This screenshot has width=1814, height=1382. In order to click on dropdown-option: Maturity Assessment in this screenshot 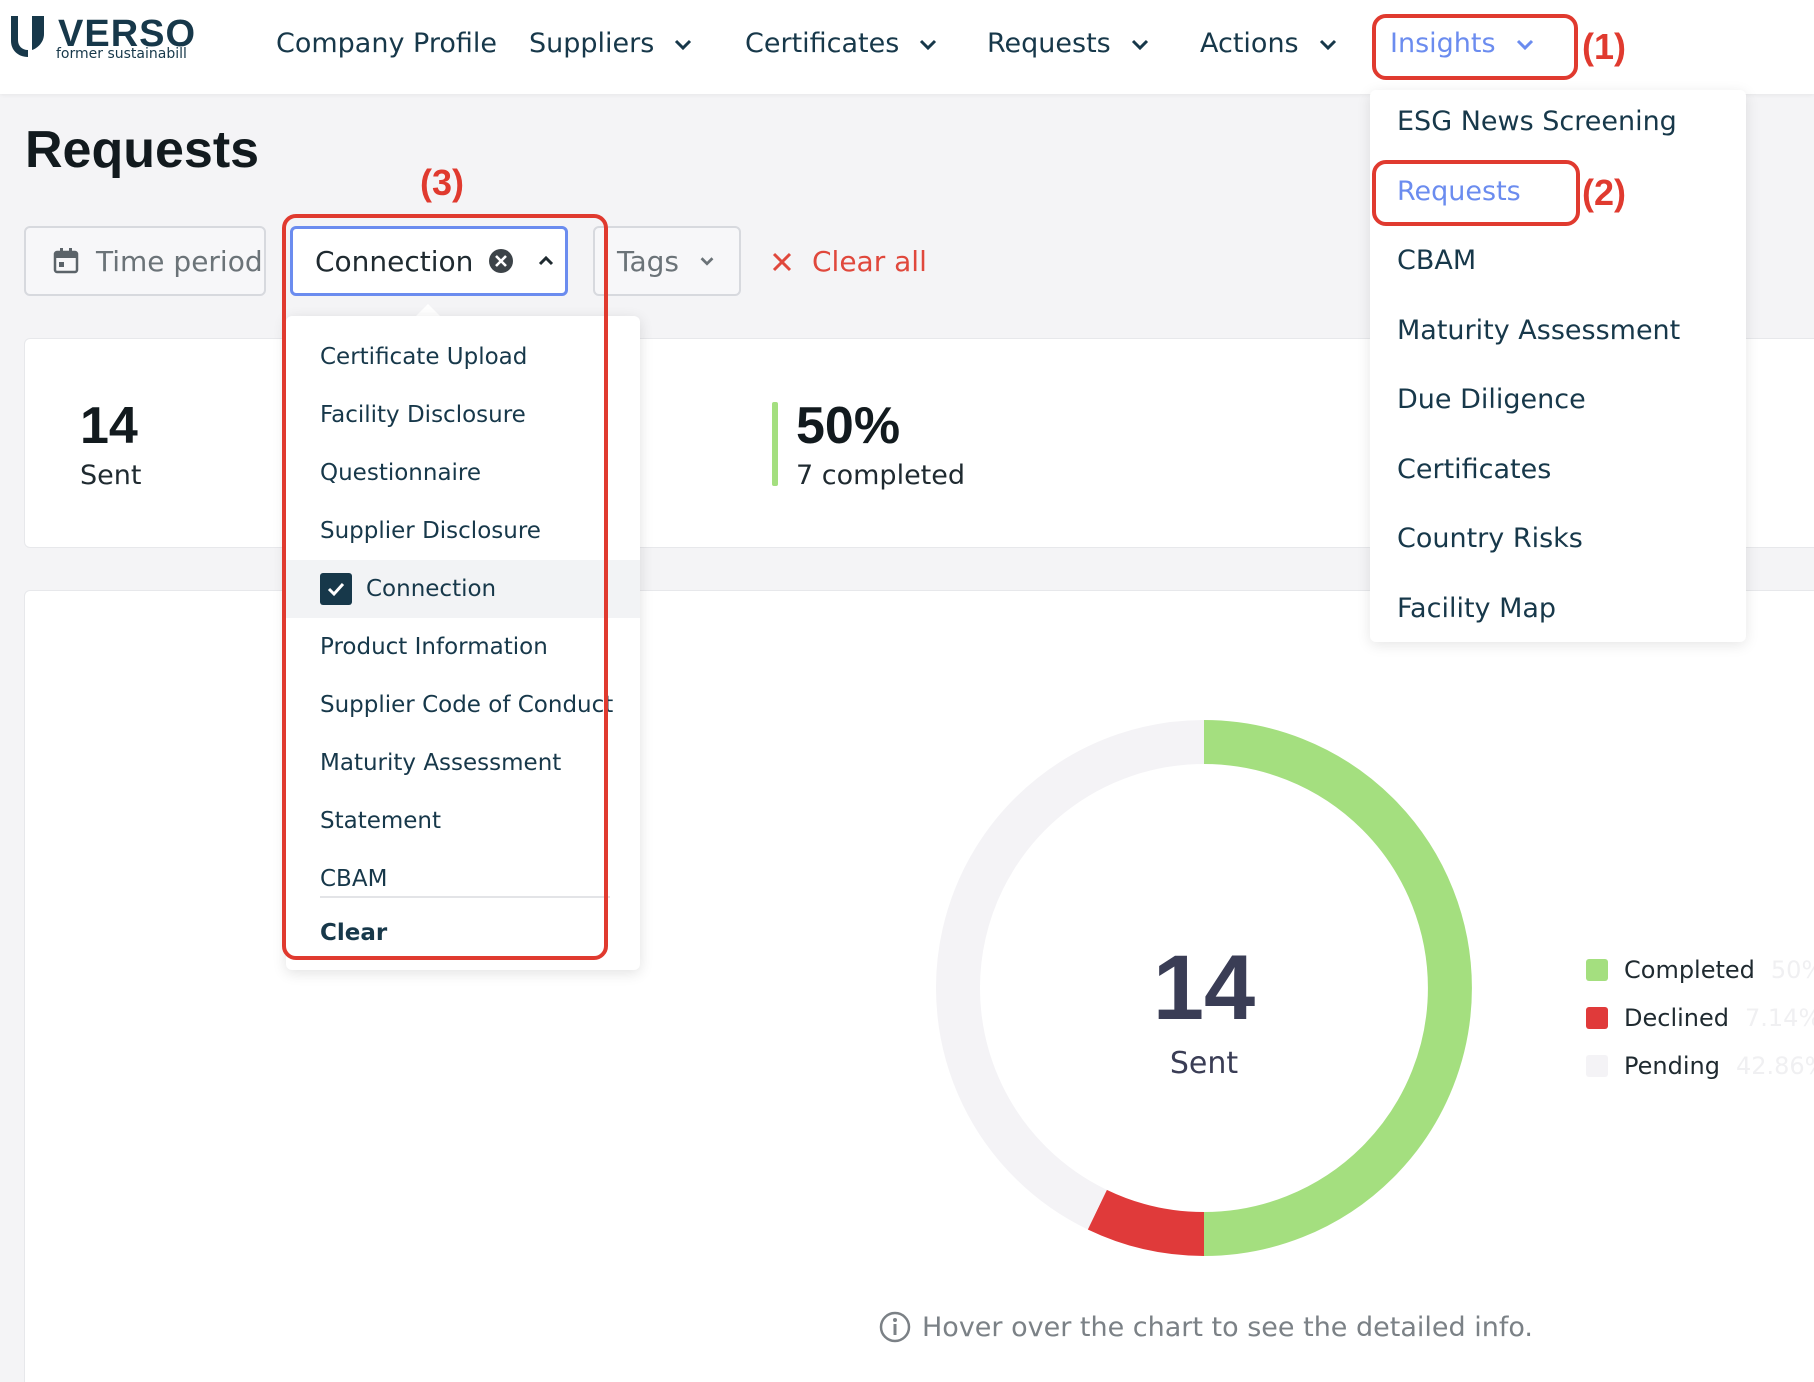, I will do `click(463, 763)`.